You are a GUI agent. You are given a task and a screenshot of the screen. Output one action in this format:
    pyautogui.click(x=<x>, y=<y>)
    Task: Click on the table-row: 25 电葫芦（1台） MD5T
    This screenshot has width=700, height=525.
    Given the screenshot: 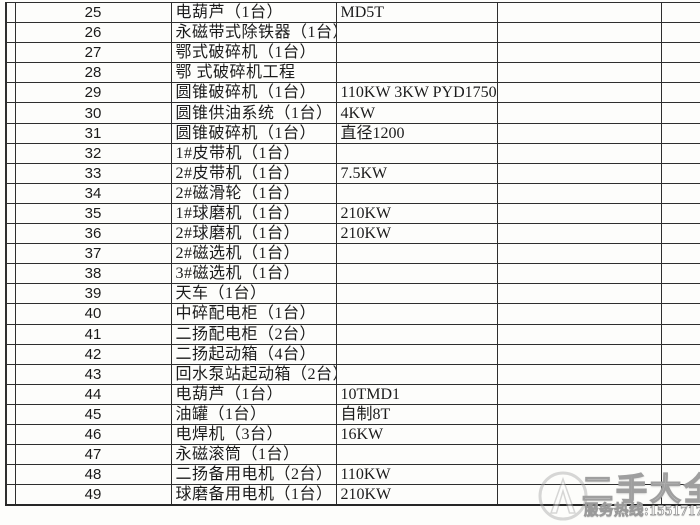 What is the action you would take?
    pyautogui.click(x=352, y=13)
    